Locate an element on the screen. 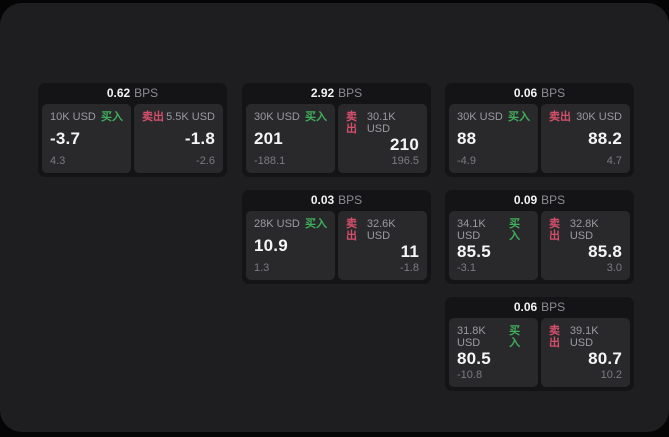 This screenshot has height=437, width=669. sell-panel: 卖出 32.6K USD 11 -1.8 is located at coordinates (382, 245).